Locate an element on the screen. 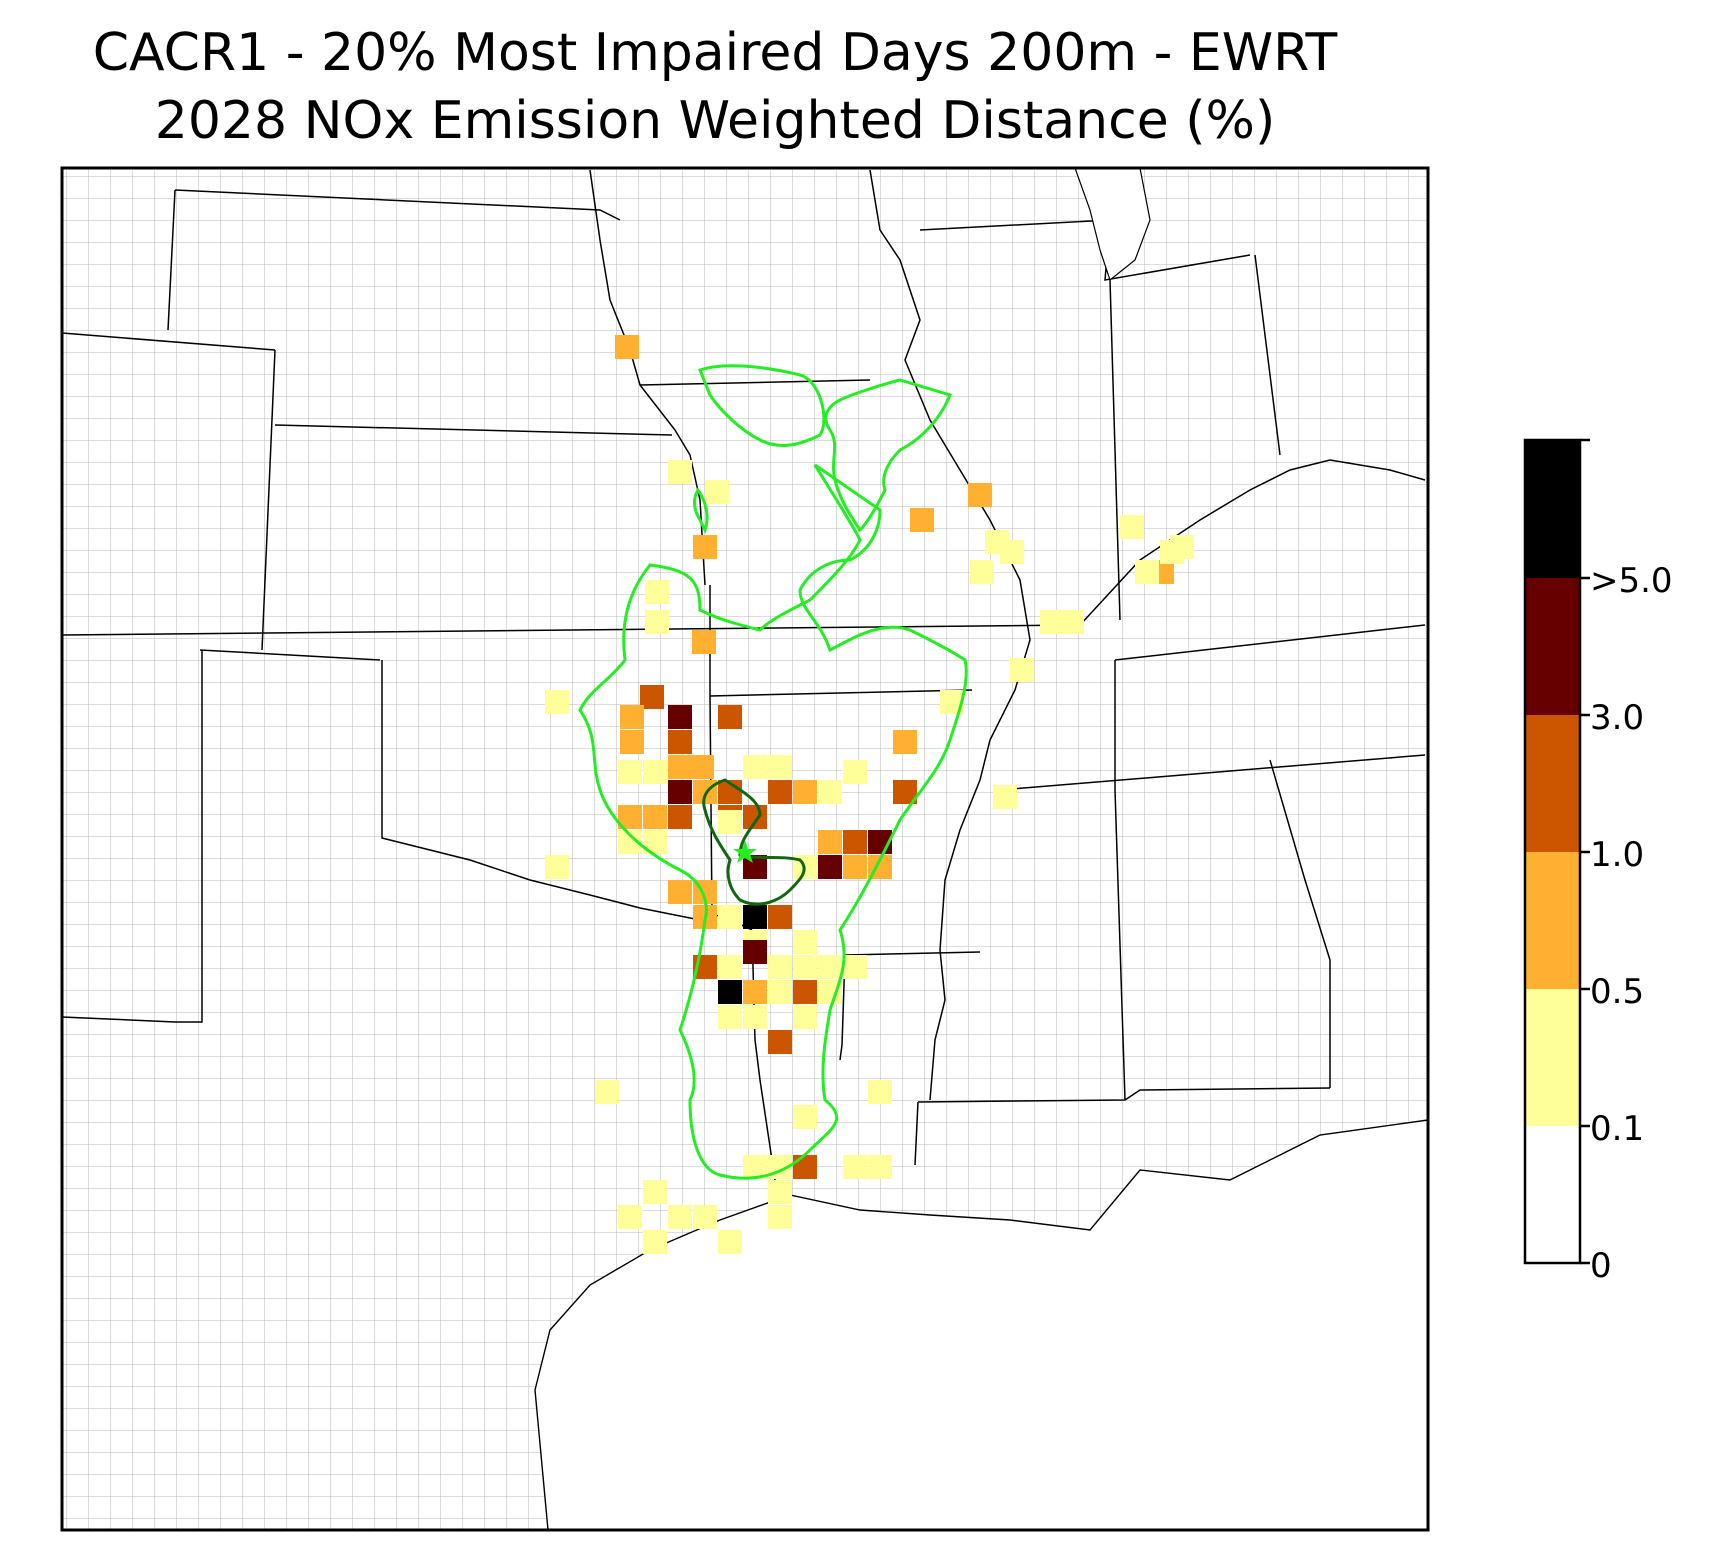 This screenshot has height=1558, width=1714. star-icon is located at coordinates (745, 851).